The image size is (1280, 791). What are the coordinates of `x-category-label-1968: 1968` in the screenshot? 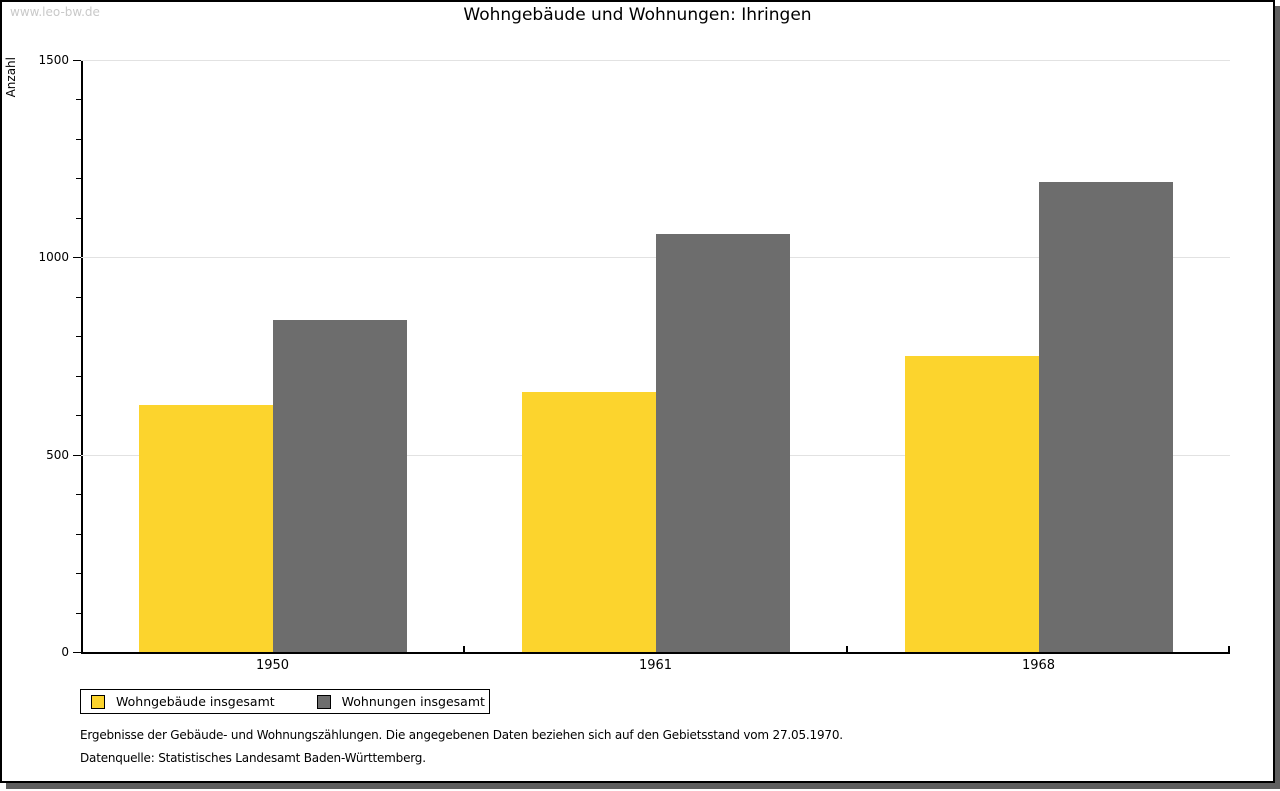 It's located at (1038, 665).